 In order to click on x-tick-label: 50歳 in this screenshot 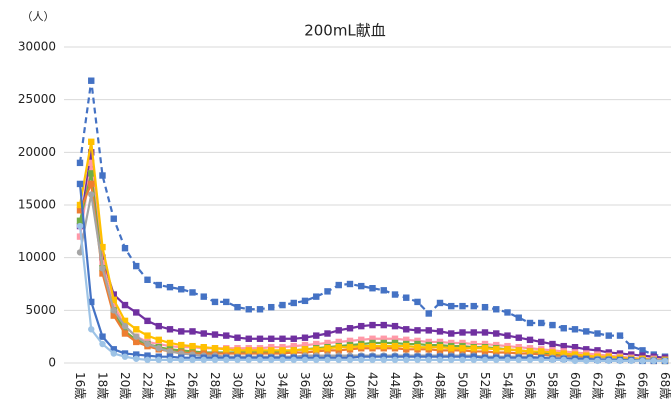, I will do `click(463, 385)`.